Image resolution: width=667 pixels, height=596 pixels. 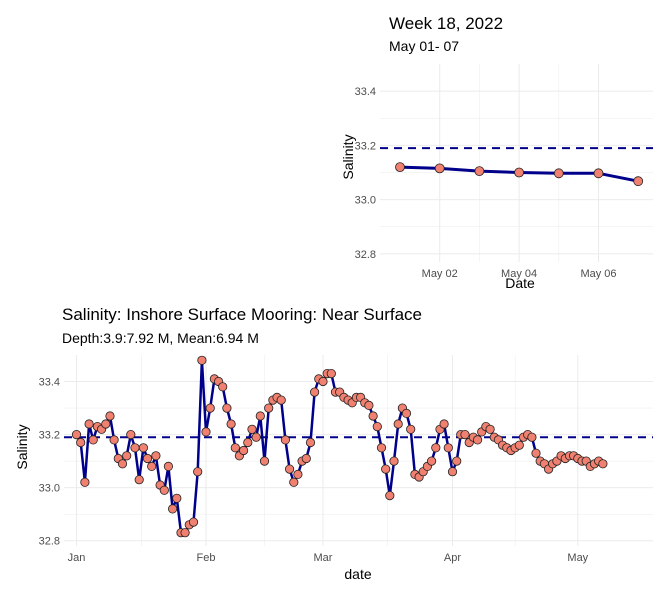 What do you see at coordinates (577, 558) in the screenshot?
I see `x-tick-label: May` at bounding box center [577, 558].